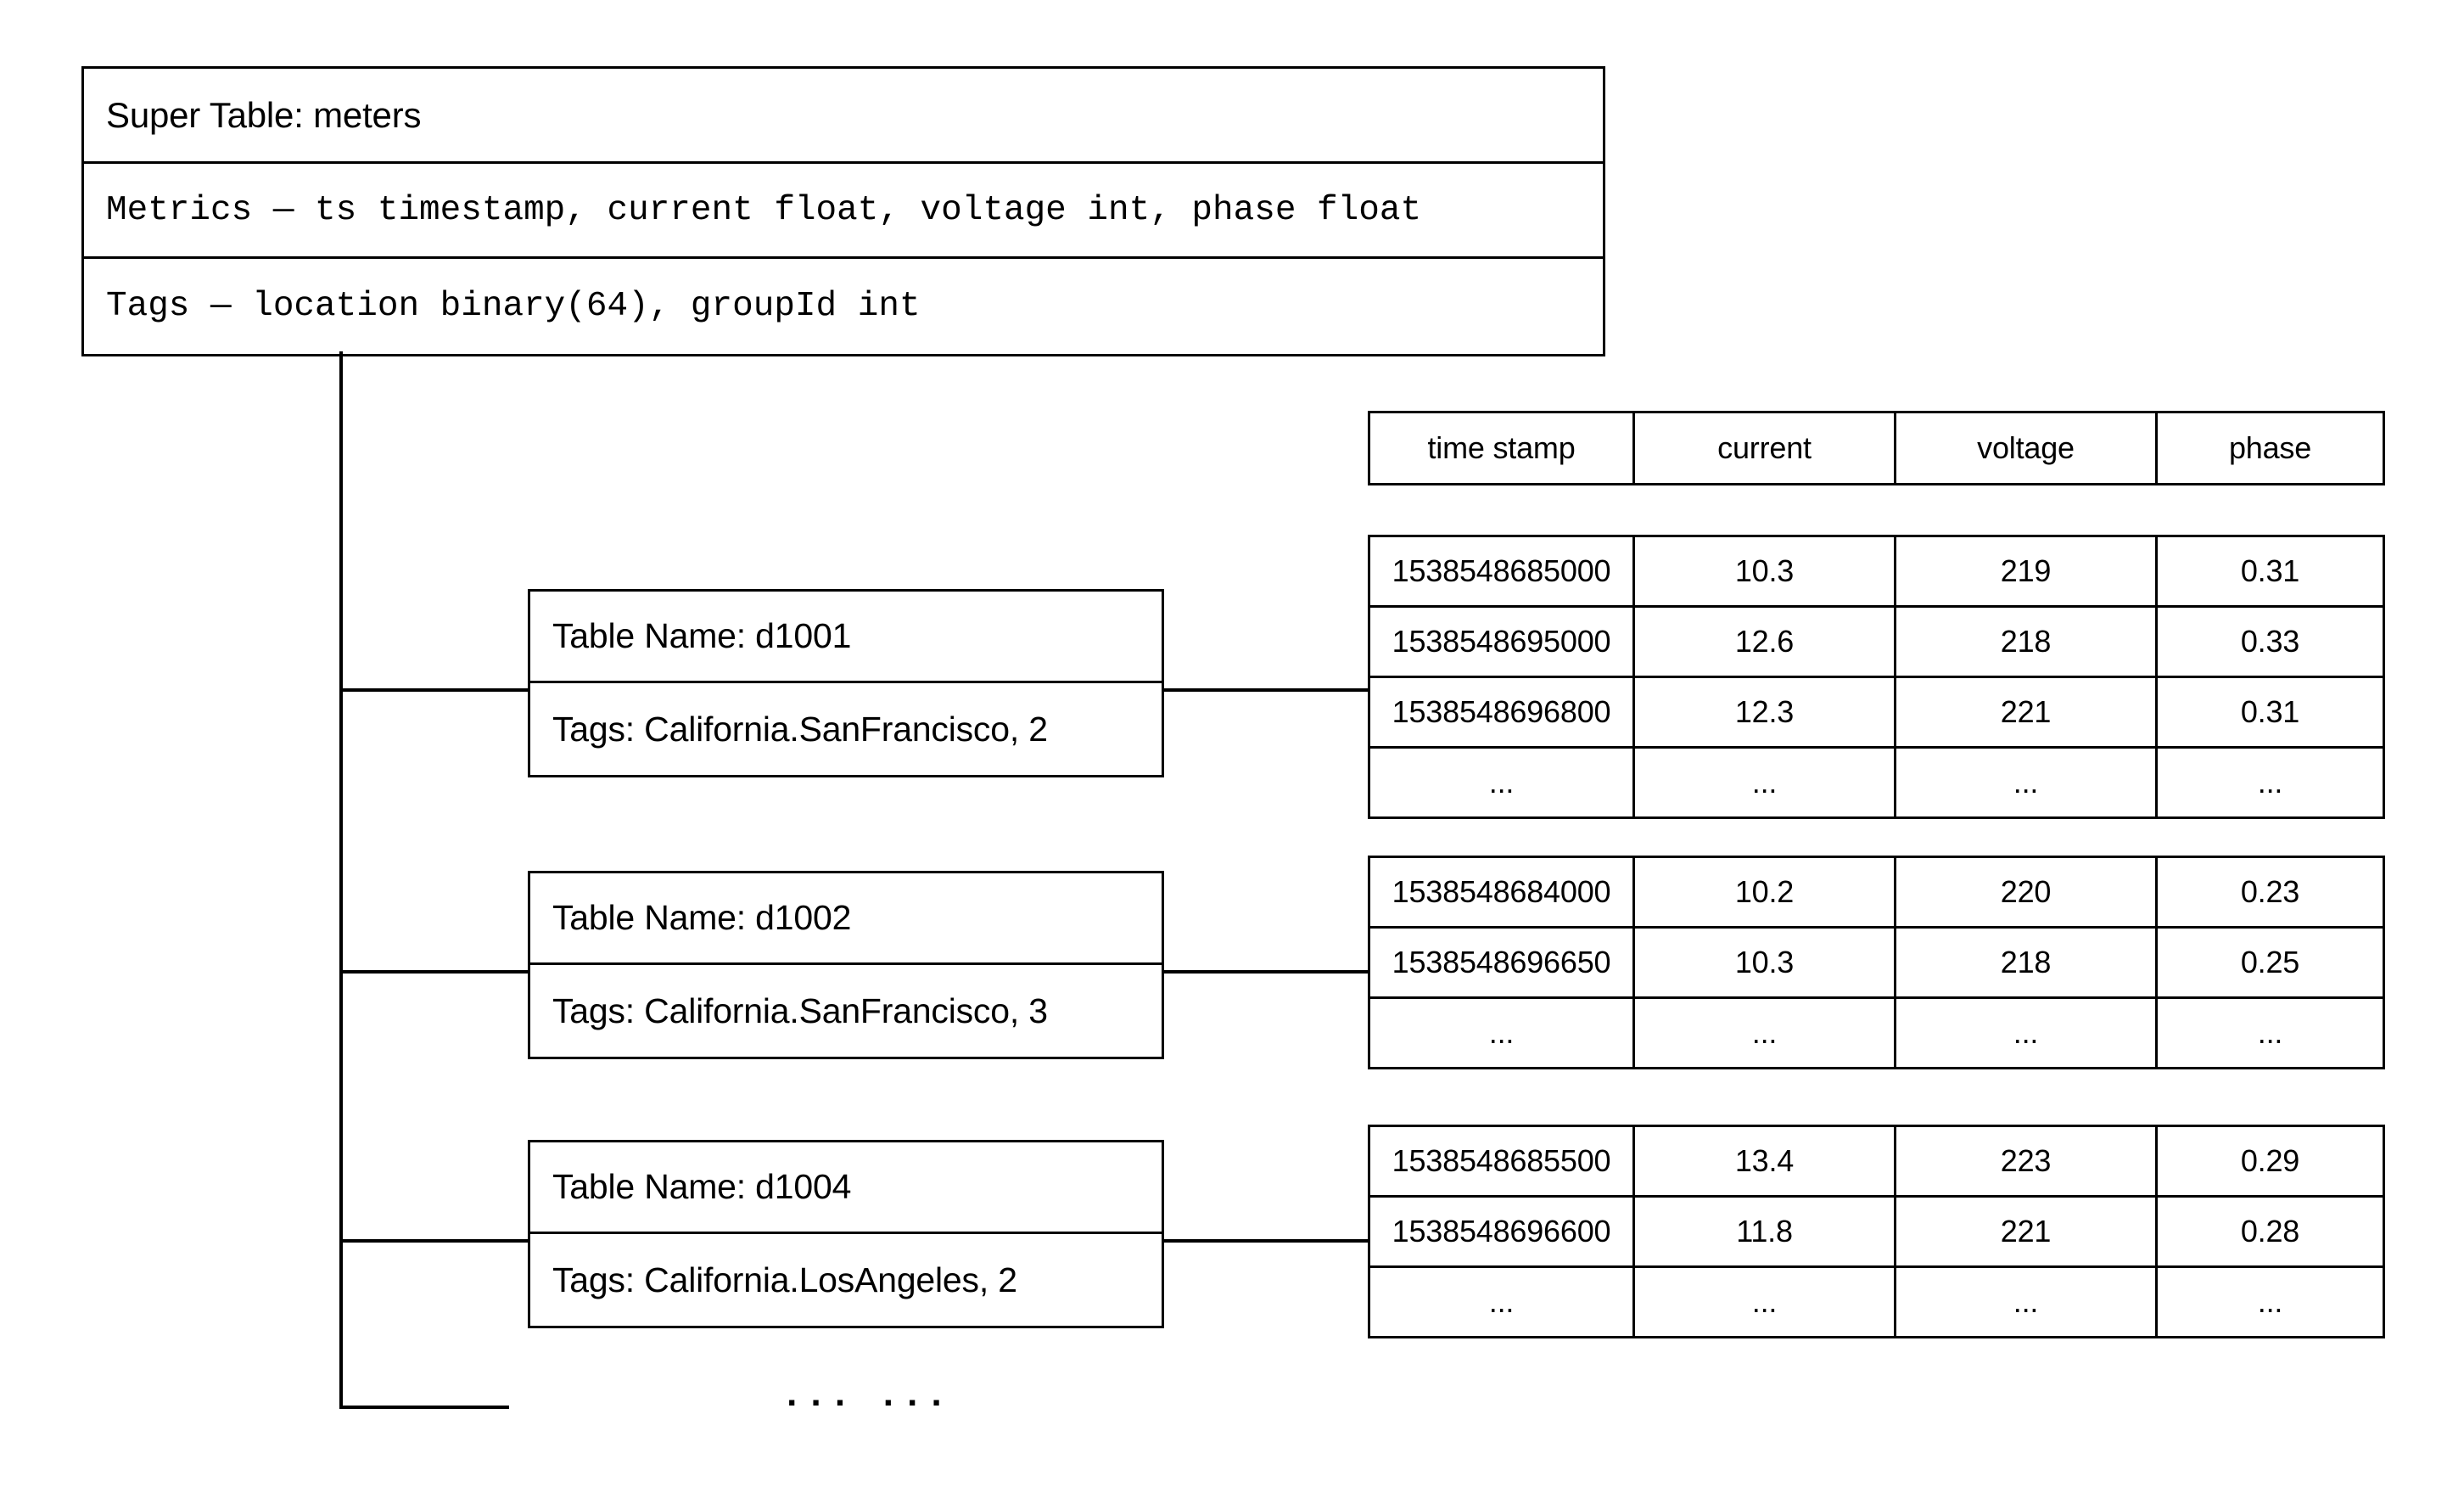 This screenshot has height=1487, width=2464. Describe the element at coordinates (2026, 893) in the screenshot. I see `cell-voltage: 220` at that location.